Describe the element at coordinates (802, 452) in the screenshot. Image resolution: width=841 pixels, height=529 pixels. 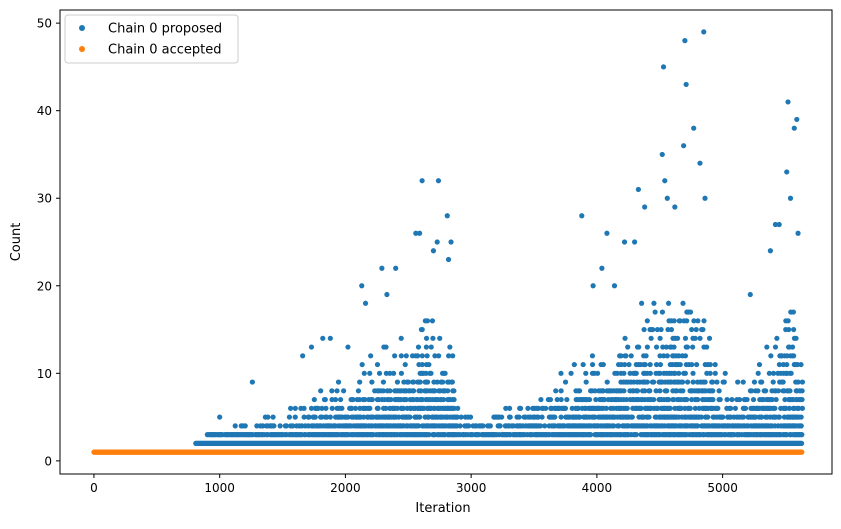
I see `accepted-point` at that location.